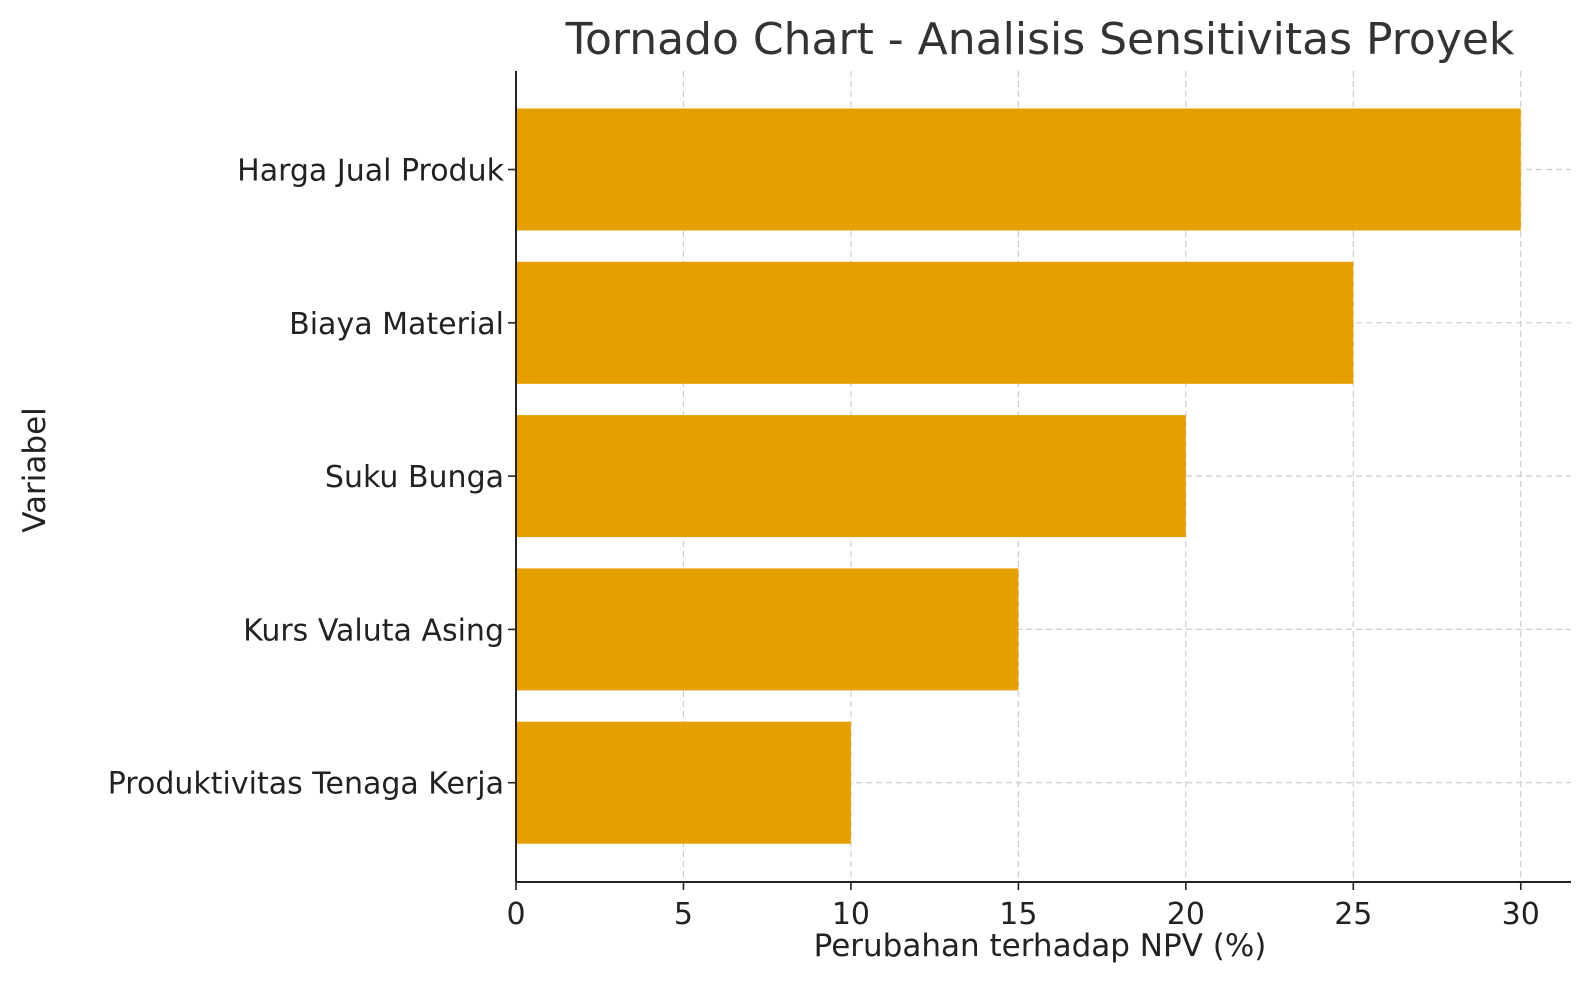 This screenshot has height=984, width=1580. What do you see at coordinates (373, 630) in the screenshot?
I see `y-tick-label: Kurs Valuta Asing` at bounding box center [373, 630].